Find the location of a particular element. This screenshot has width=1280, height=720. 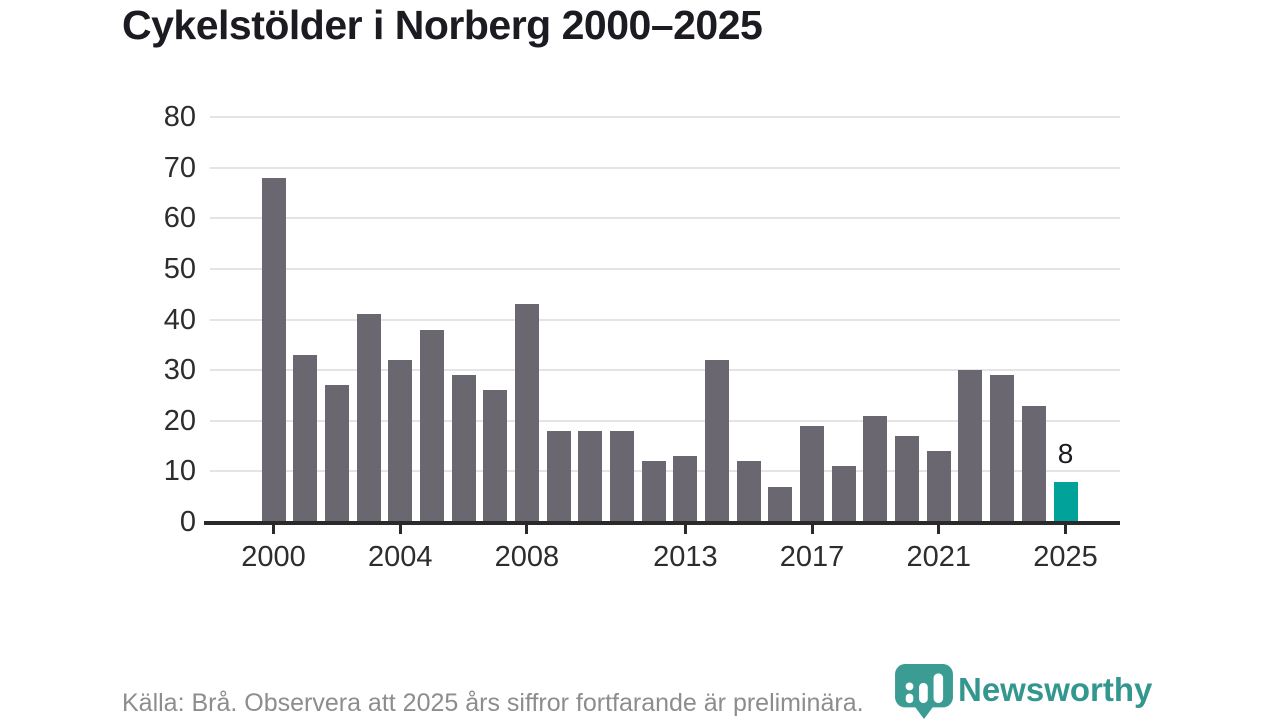

bar-2024 is located at coordinates (1033, 463).